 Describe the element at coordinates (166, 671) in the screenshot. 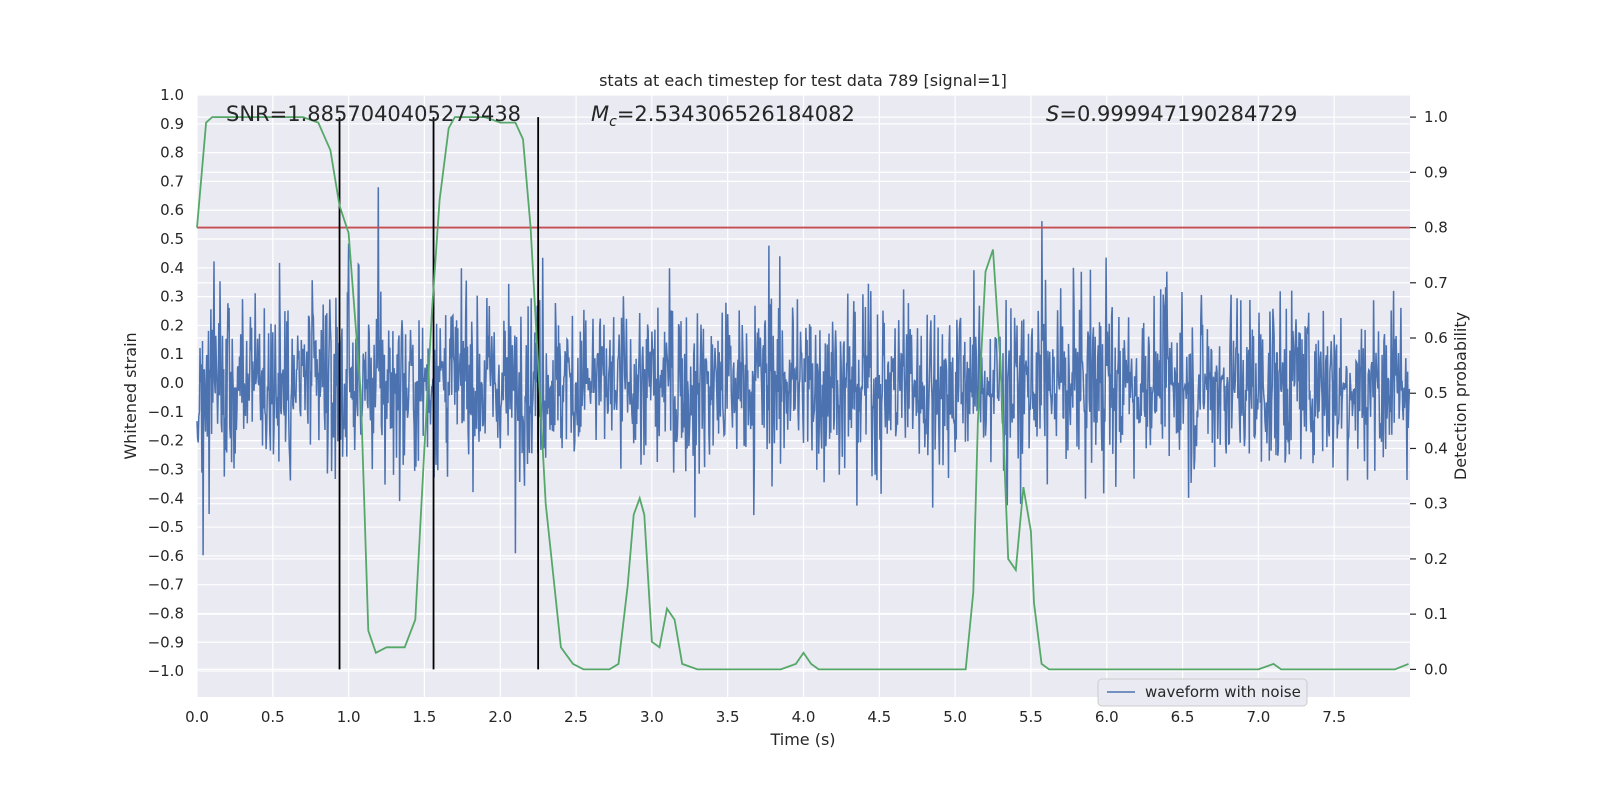

I see `left-y-tick-label: −1.0` at that location.